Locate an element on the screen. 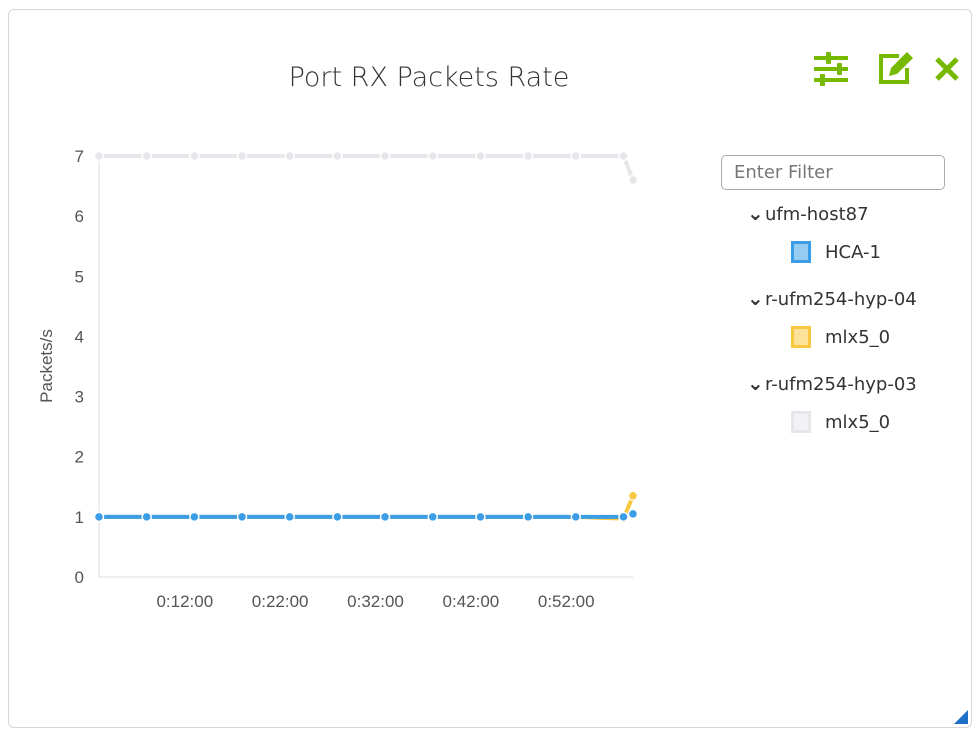  legend-host: ⌄r-ufm254-hyp-04 is located at coordinates (832, 298).